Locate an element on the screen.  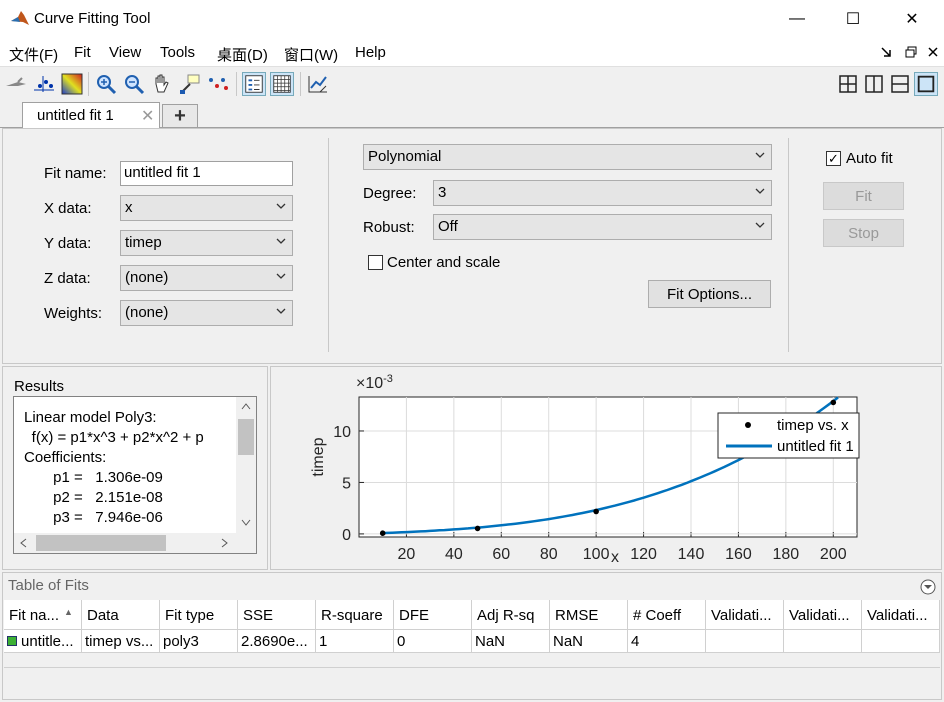
degree-select: 3 is located at coordinates (602, 193).